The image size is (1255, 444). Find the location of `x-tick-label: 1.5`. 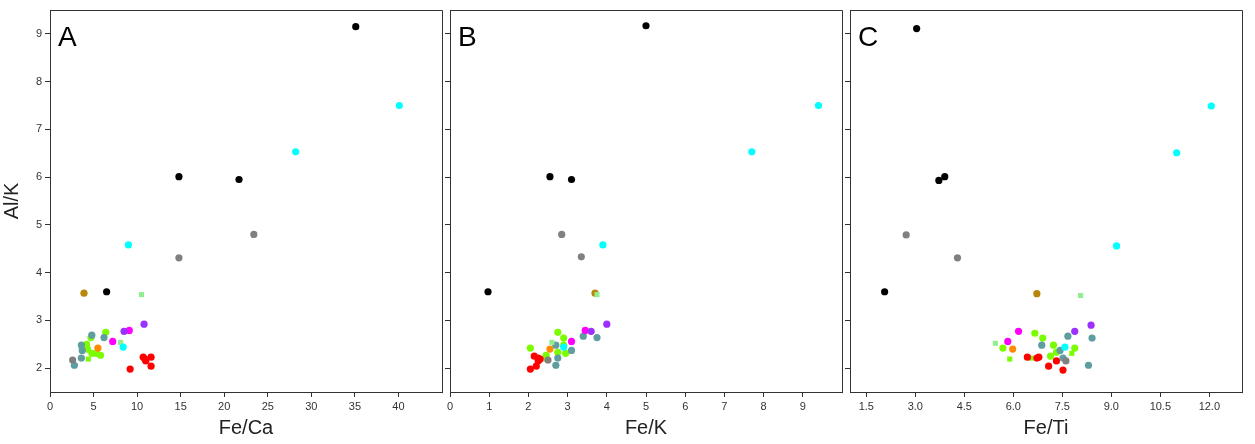

x-tick-label: 1.5 is located at coordinates (866, 405).